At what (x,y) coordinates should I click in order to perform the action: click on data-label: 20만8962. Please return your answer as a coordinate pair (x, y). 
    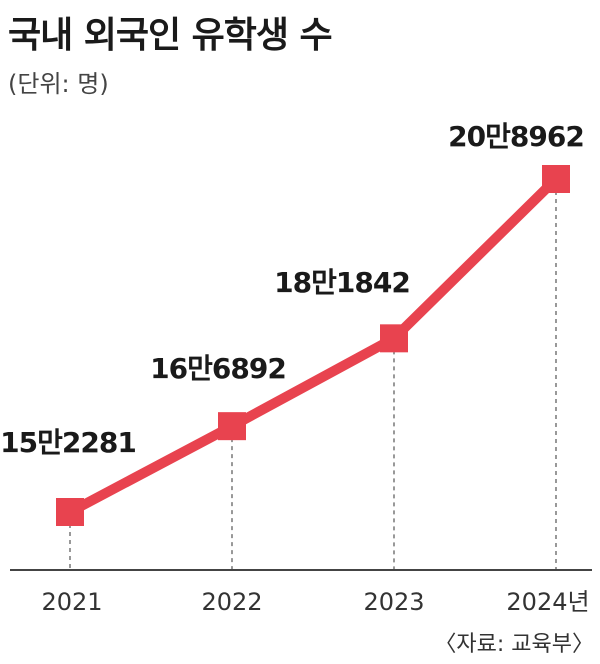
    Looking at the image, I should click on (516, 136).